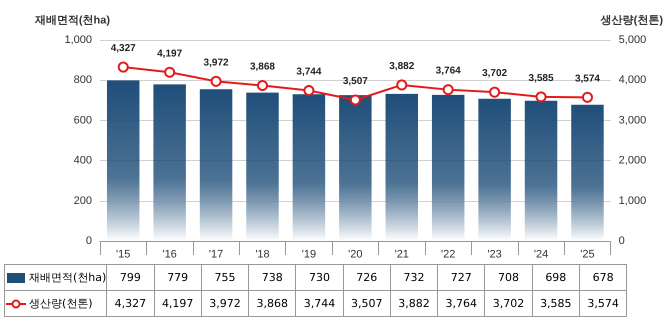 Image resolution: width=666 pixels, height=327 pixels. What do you see at coordinates (309, 72) in the screenshot?
I see `text: 3,744` at bounding box center [309, 72].